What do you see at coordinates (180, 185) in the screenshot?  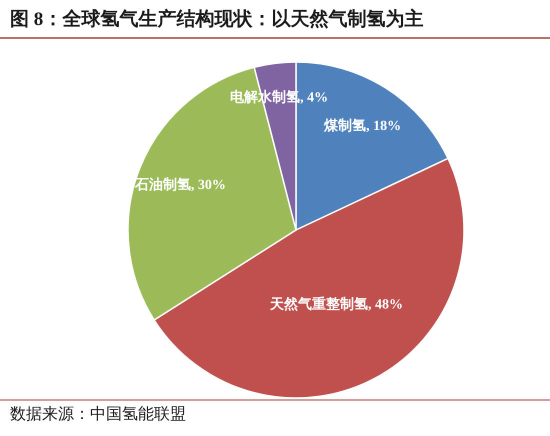 I see `slice-label: 石油制氢, 30%` at bounding box center [180, 185].